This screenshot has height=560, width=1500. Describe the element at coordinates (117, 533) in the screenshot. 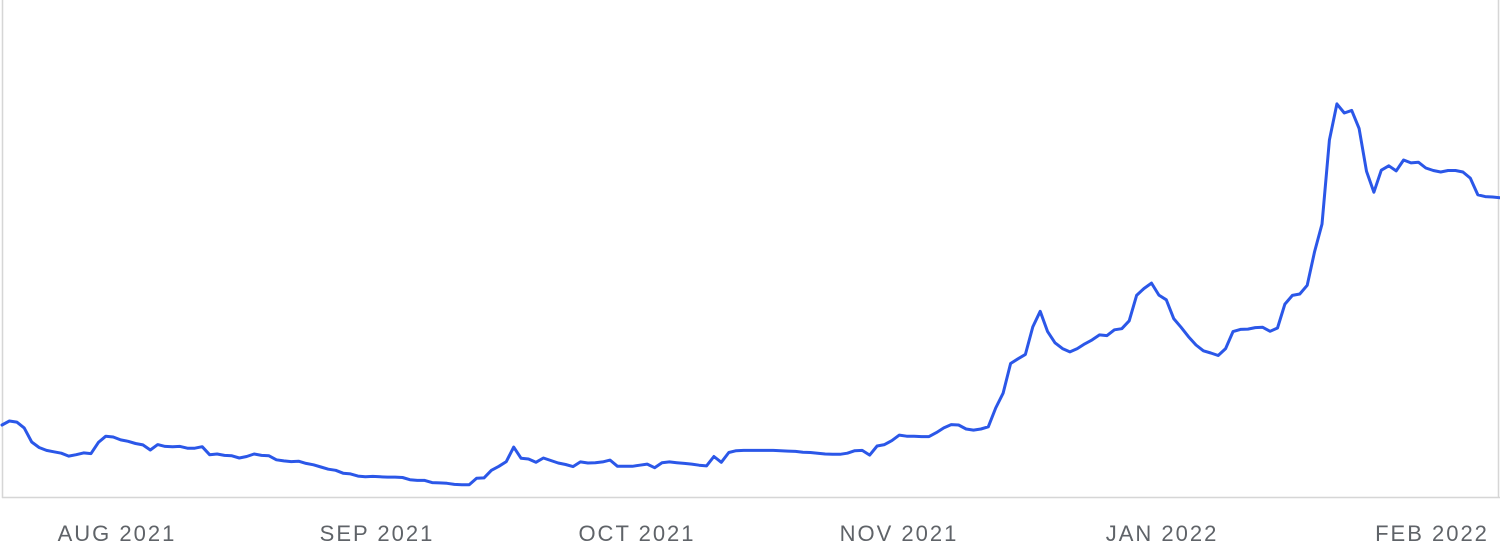

I see `x-tick-label: AUG 2021` at that location.